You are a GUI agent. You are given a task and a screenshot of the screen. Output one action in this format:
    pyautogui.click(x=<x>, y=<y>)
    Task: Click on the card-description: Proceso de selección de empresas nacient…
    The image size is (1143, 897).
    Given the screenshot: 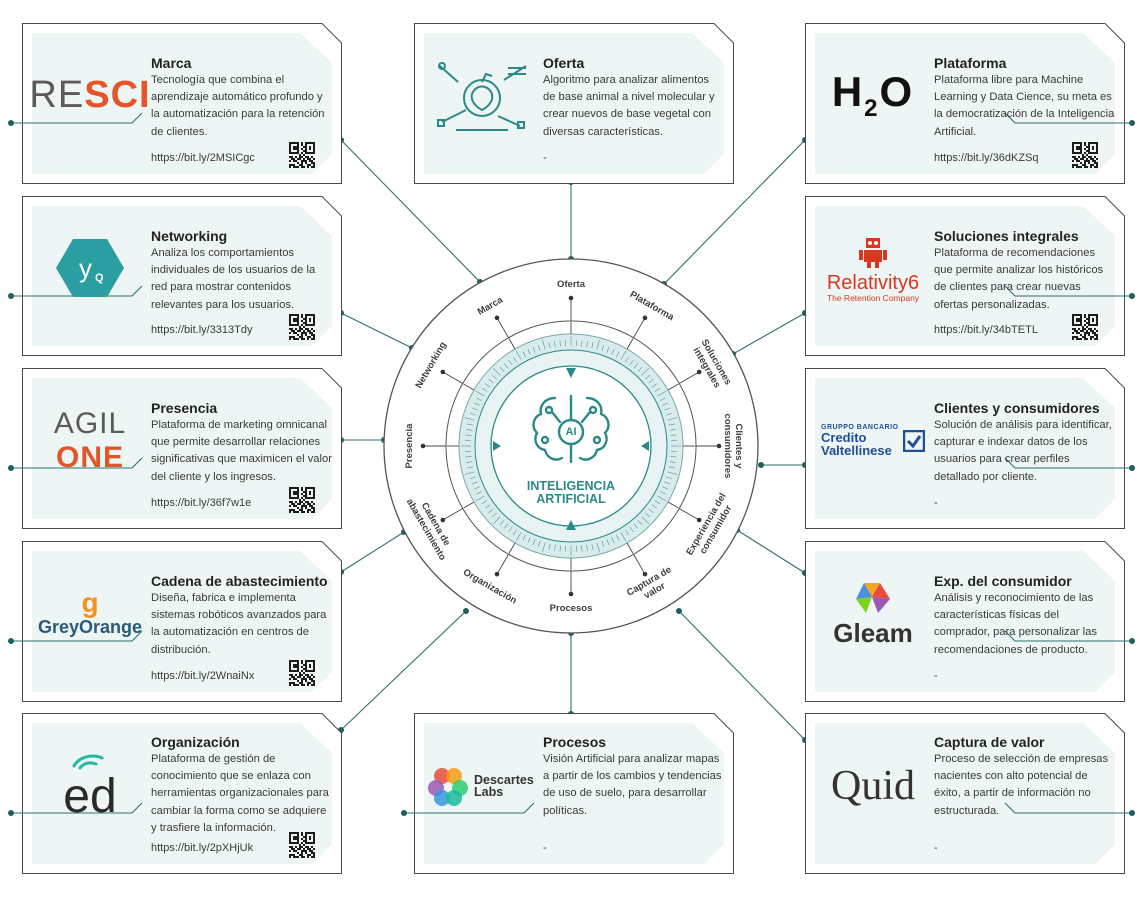 What is the action you would take?
    pyautogui.click(x=1021, y=785)
    